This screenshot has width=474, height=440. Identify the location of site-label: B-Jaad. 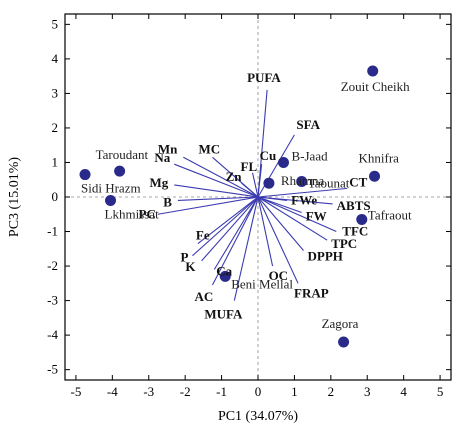
(309, 155).